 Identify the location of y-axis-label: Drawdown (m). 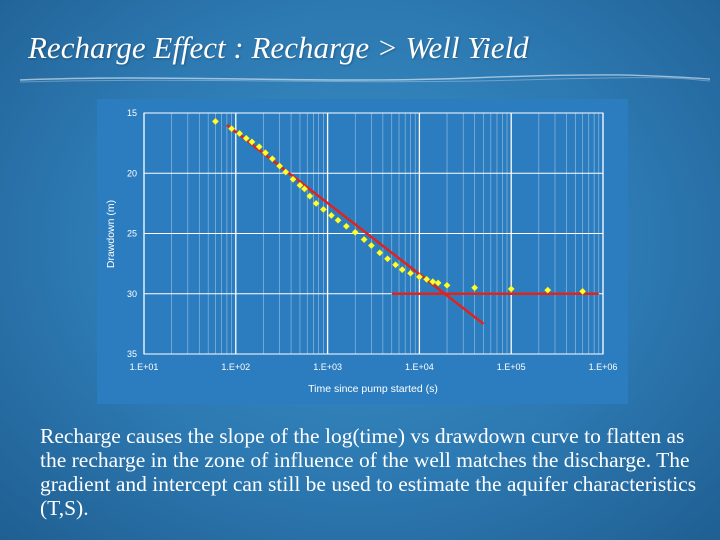
(111, 234).